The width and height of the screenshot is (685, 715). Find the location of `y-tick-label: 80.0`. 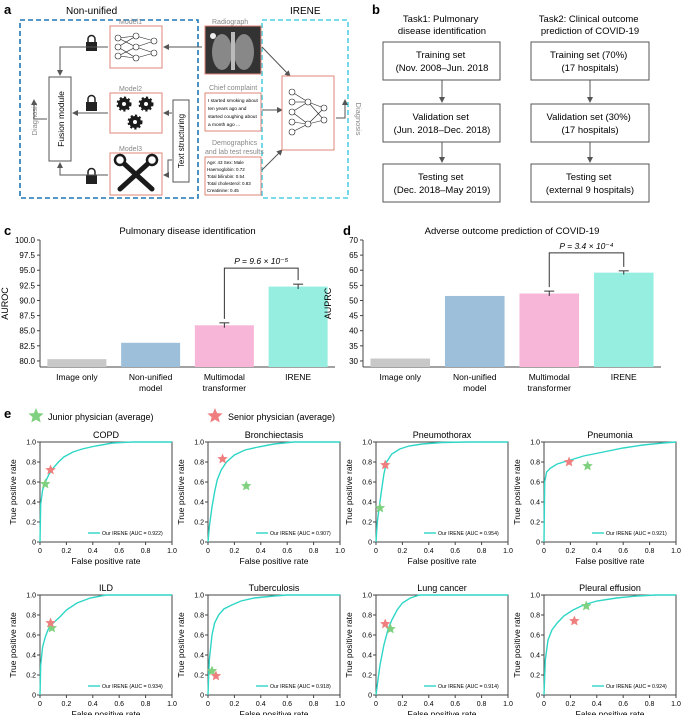

y-tick-label: 80.0 is located at coordinates (27, 361).